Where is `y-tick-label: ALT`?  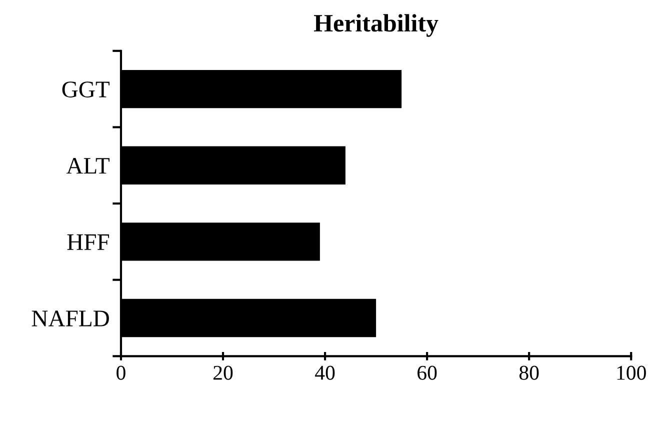 y-tick-label: ALT is located at coordinates (88, 166).